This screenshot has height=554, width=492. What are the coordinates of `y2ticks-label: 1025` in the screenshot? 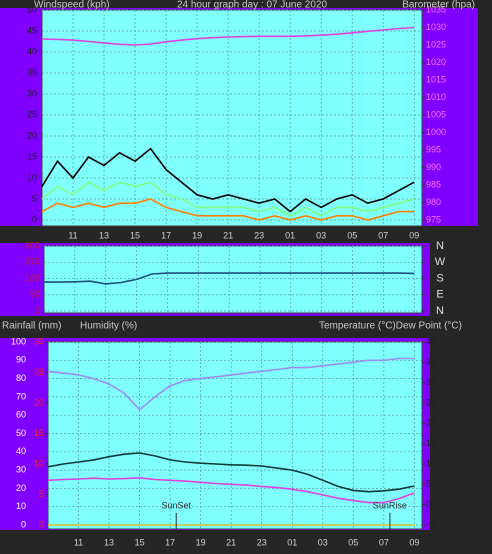 It's located at (436, 44).